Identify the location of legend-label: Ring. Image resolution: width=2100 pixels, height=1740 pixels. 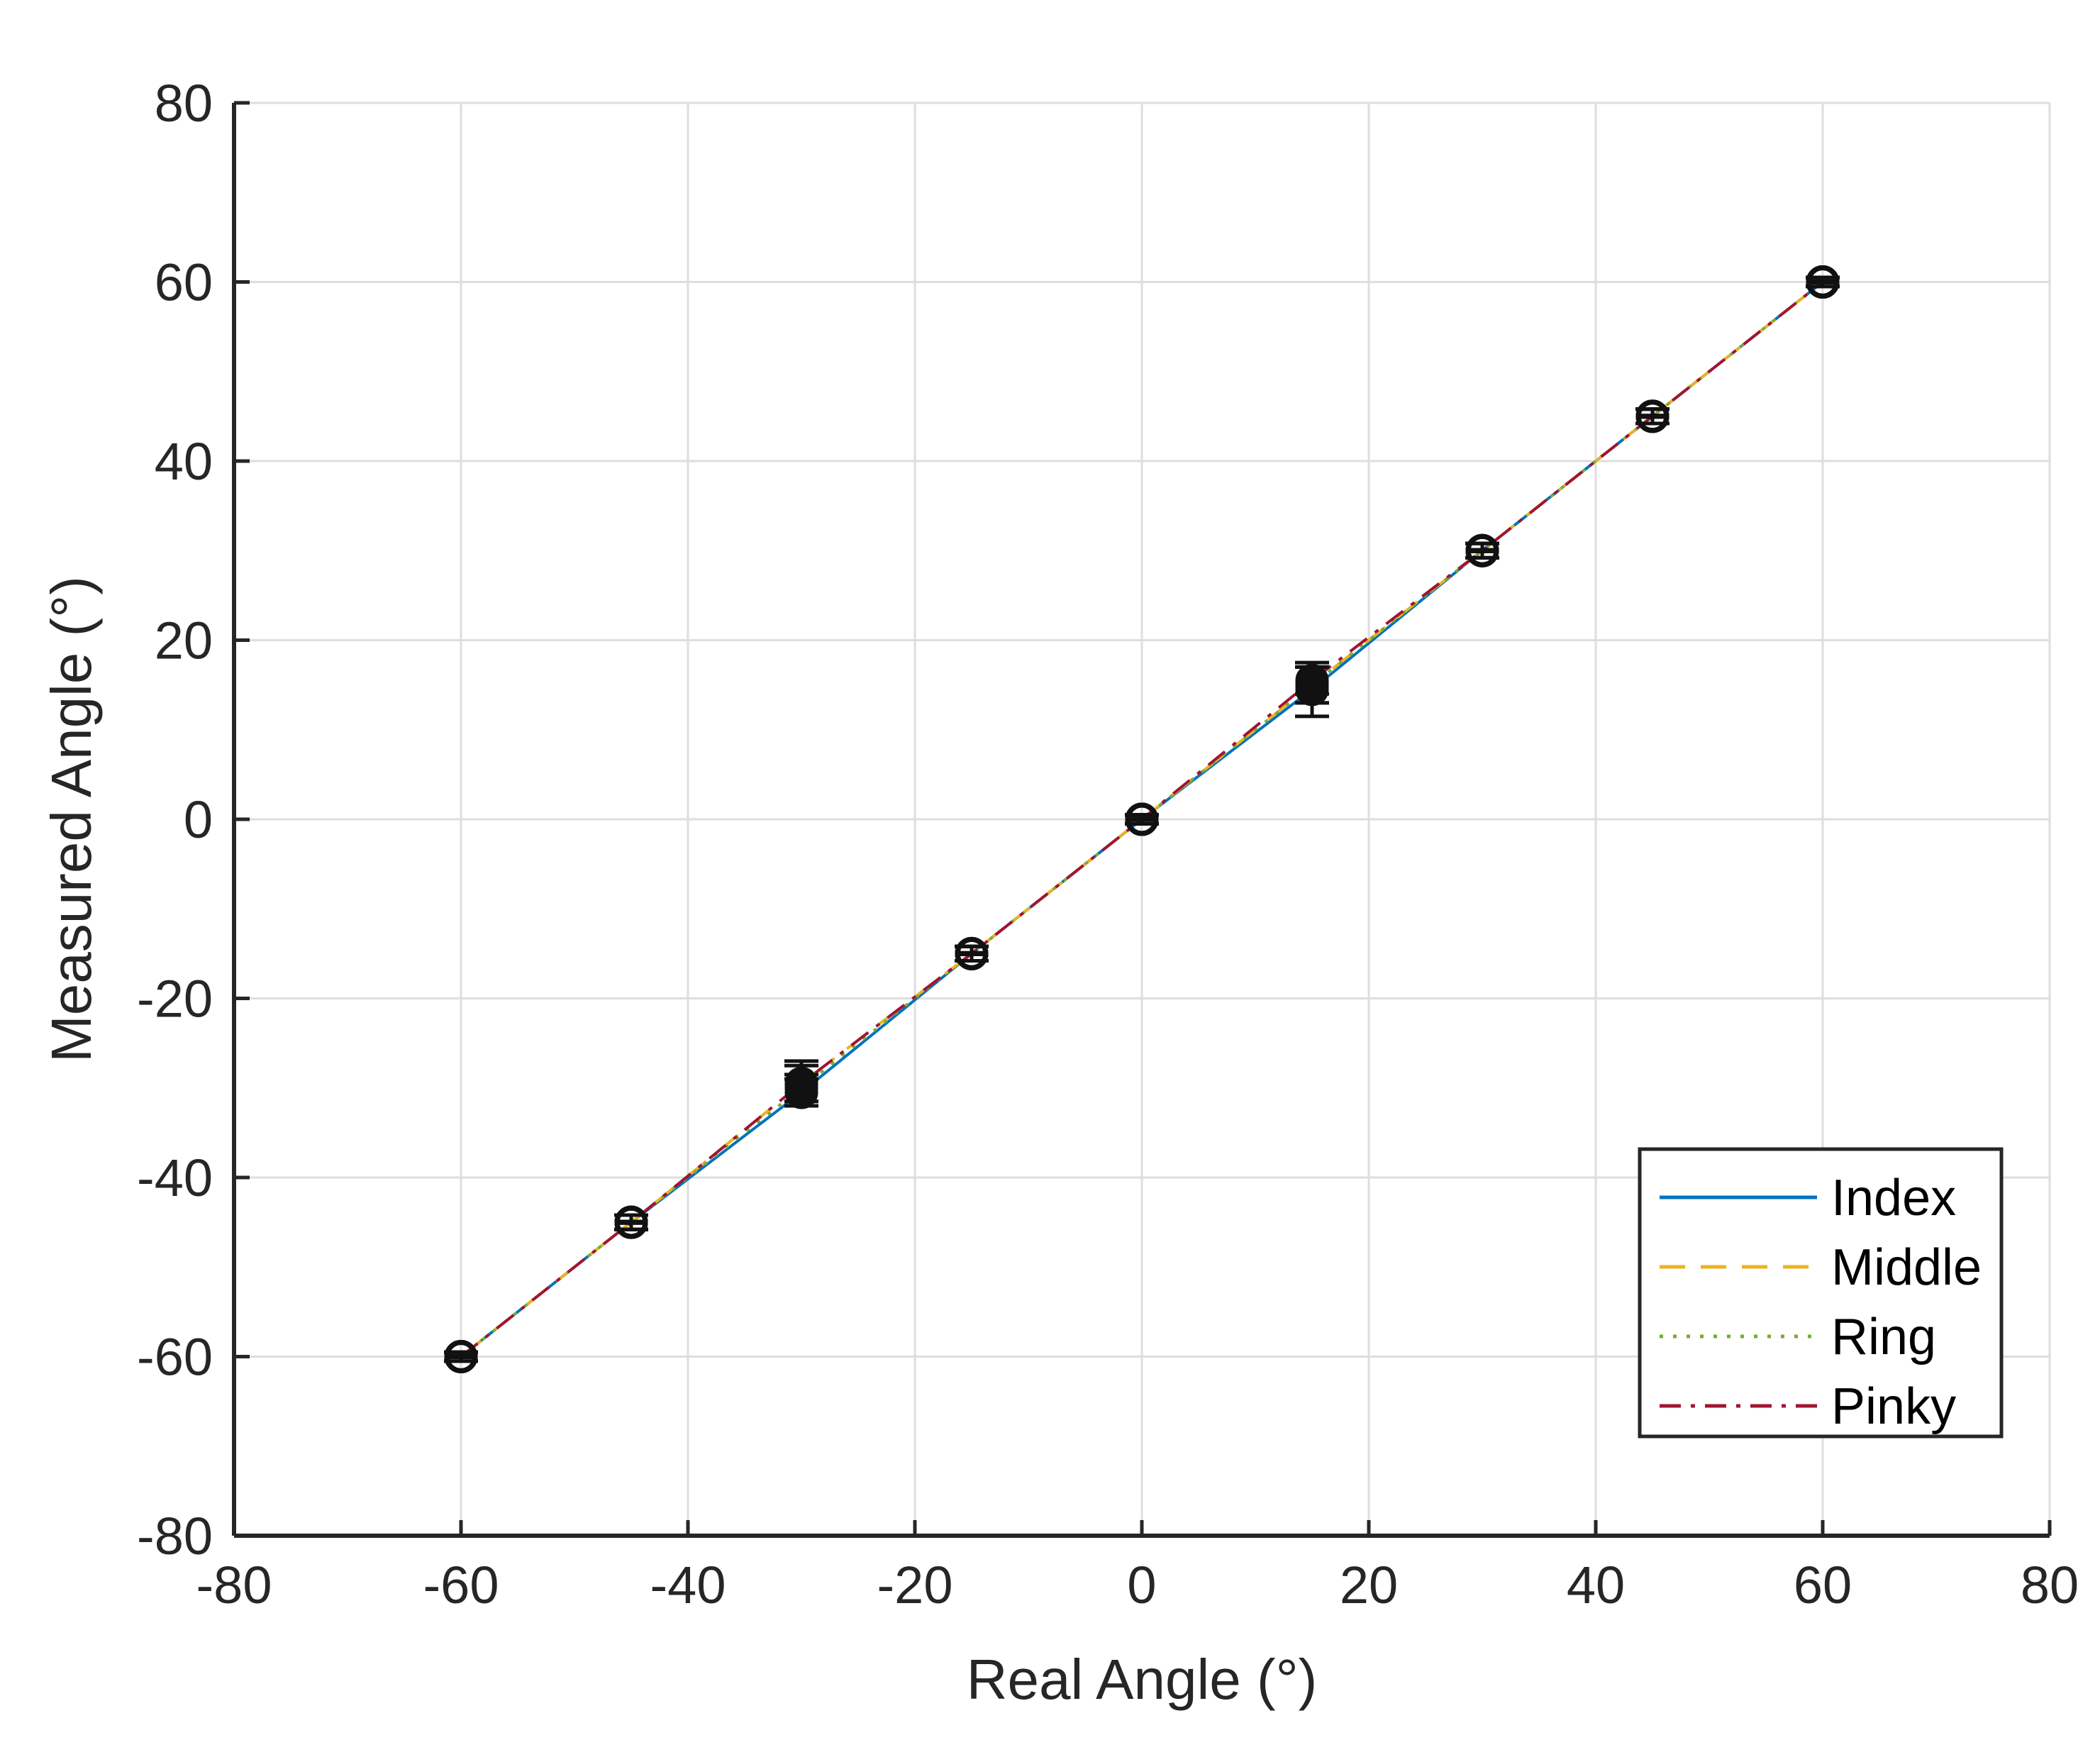
(1883, 1337).